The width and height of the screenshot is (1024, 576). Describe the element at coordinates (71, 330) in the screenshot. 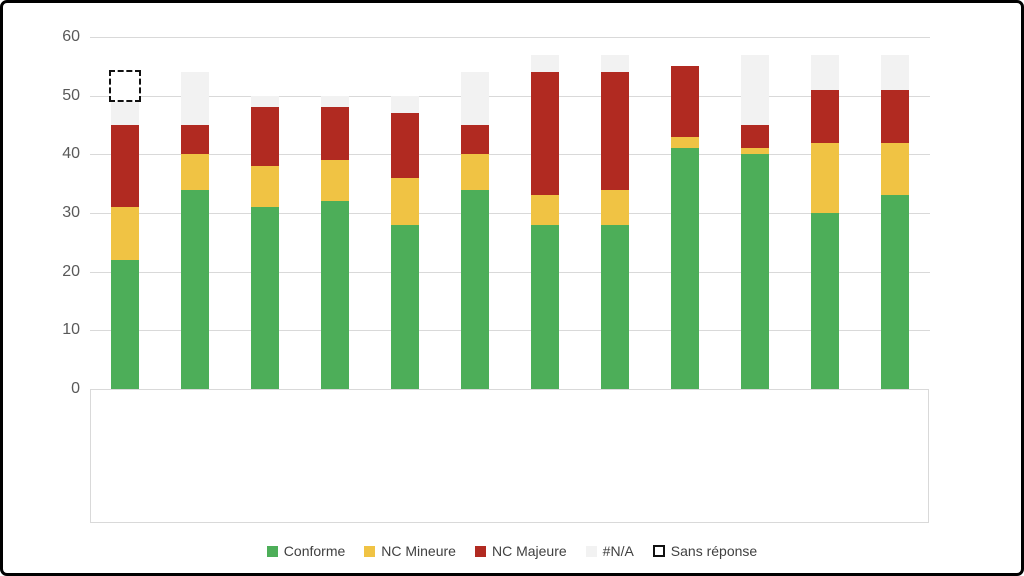

I see `y-axis-tick-label: 10` at that location.